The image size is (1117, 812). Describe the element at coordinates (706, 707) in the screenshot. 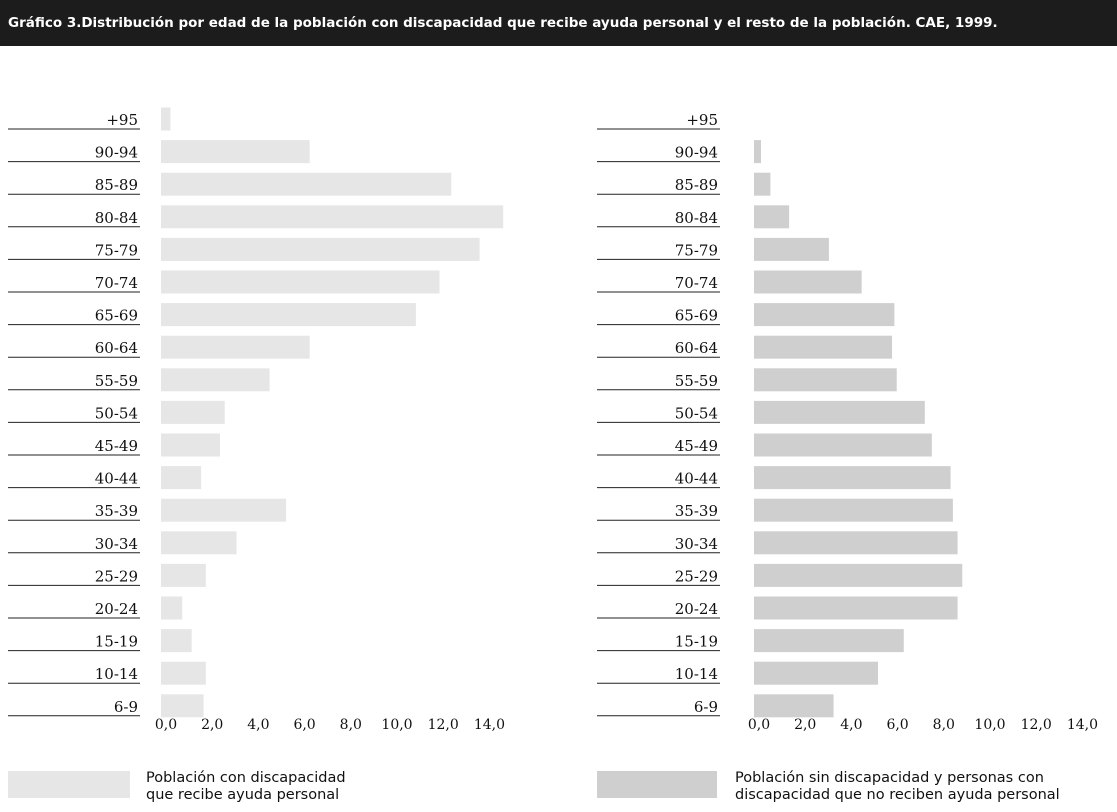

I see `panel2-category-label: 6-9` at that location.